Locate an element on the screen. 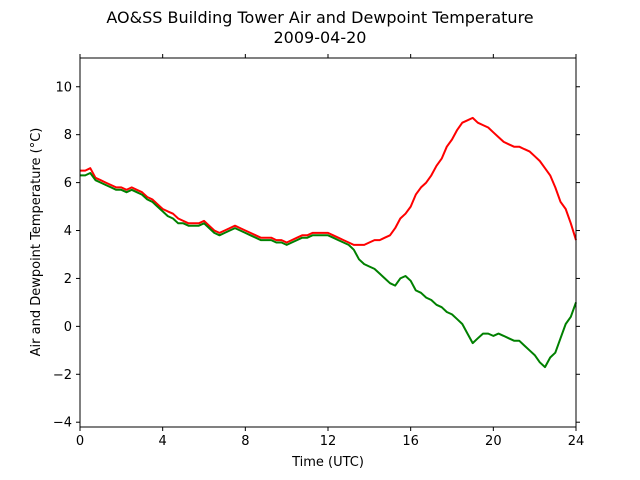 This screenshot has height=480, width=640. y-tick-label: −2 is located at coordinates (62, 375).